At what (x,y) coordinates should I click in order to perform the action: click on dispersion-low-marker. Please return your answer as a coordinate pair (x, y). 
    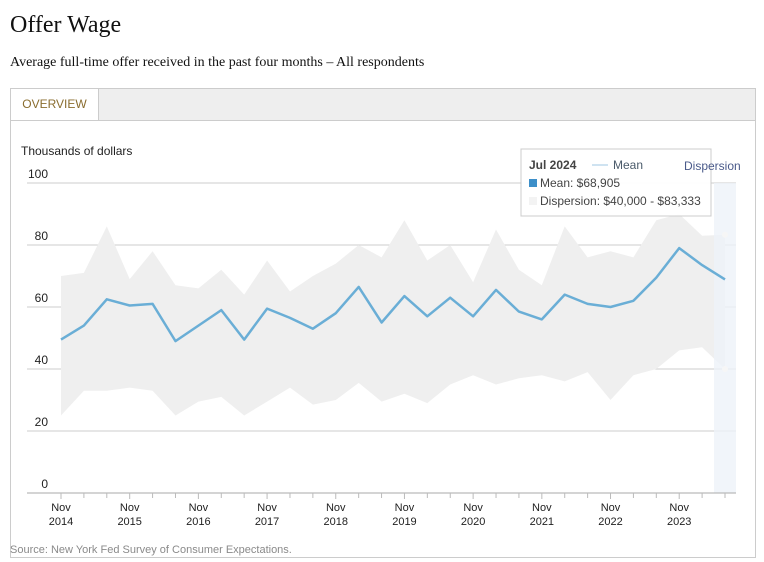
    Looking at the image, I should click on (725, 369).